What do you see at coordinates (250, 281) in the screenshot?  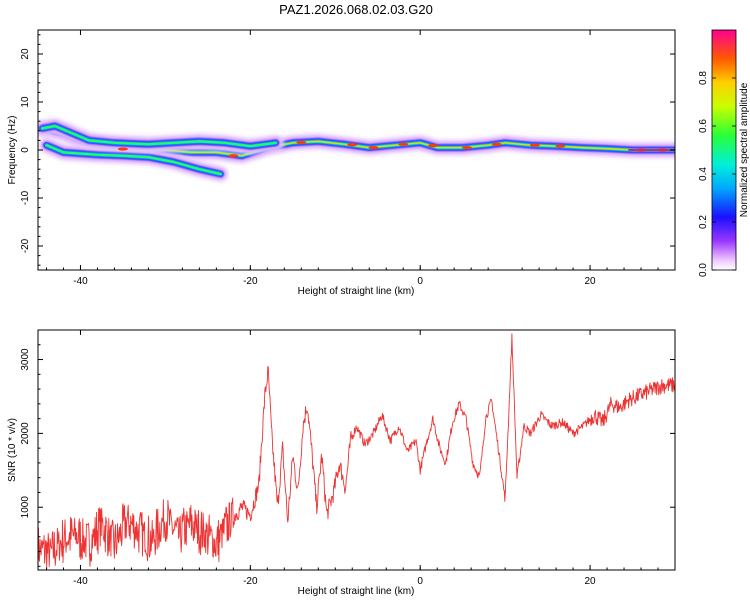 I see `spectrogram-x-tick-label: -20` at bounding box center [250, 281].